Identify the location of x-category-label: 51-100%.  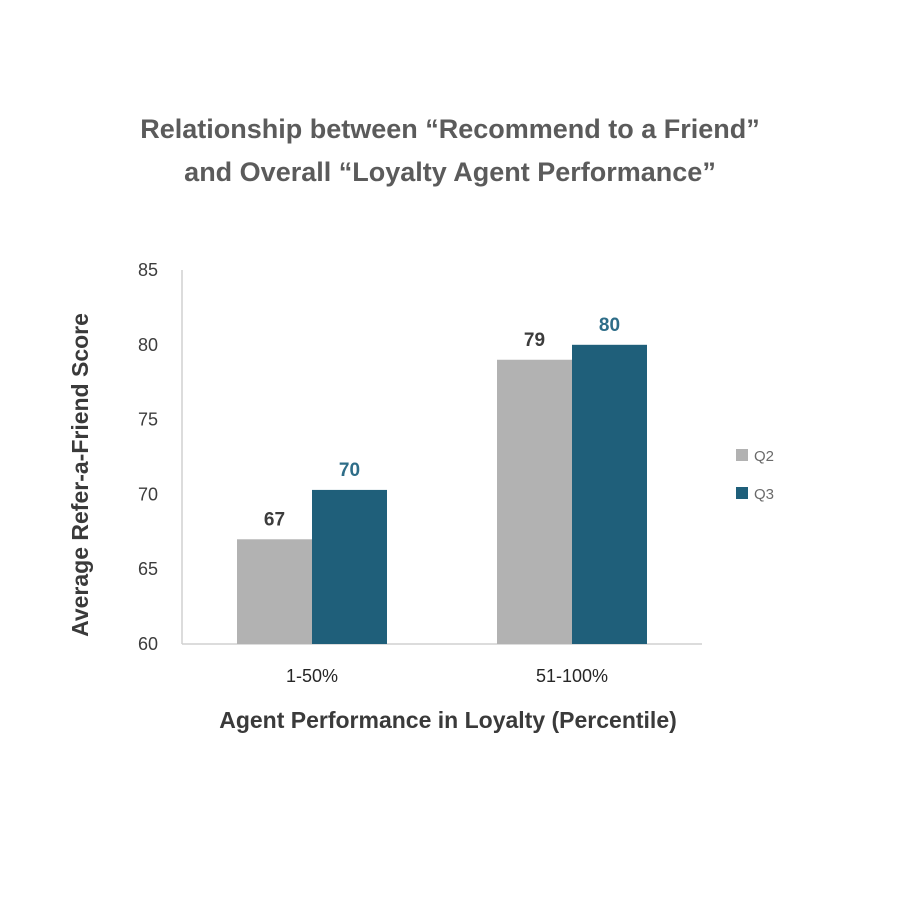
(572, 676).